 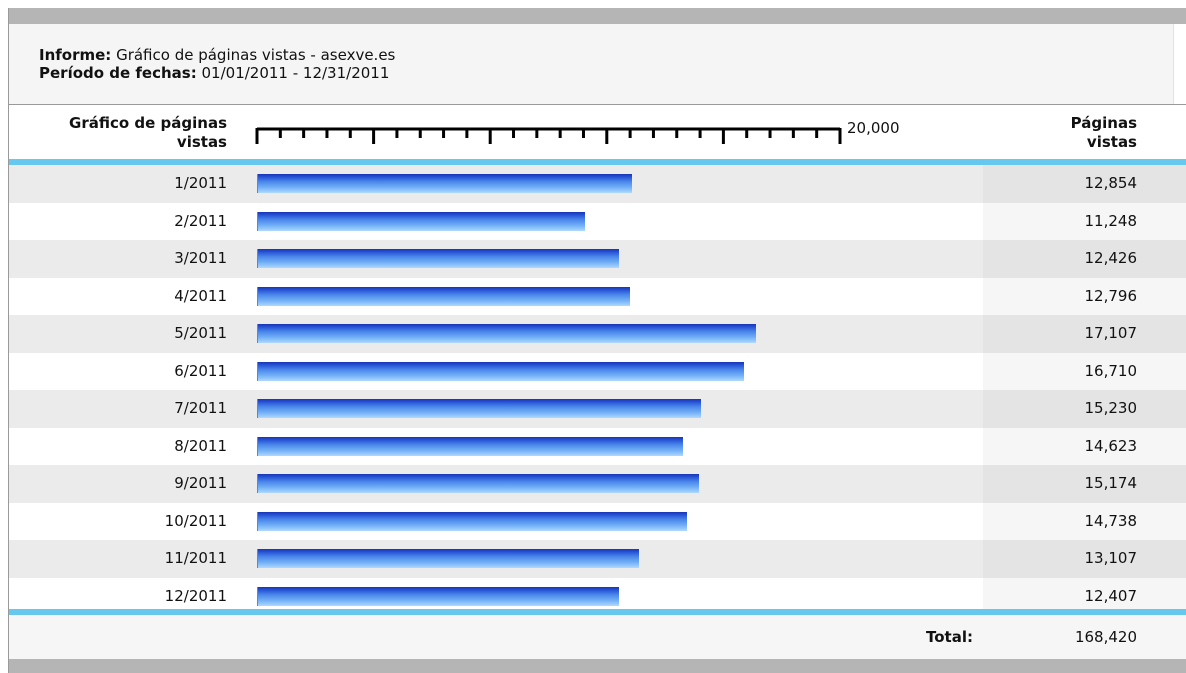 What do you see at coordinates (118, 73) in the screenshot?
I see `period-label: Período de fechas:` at bounding box center [118, 73].